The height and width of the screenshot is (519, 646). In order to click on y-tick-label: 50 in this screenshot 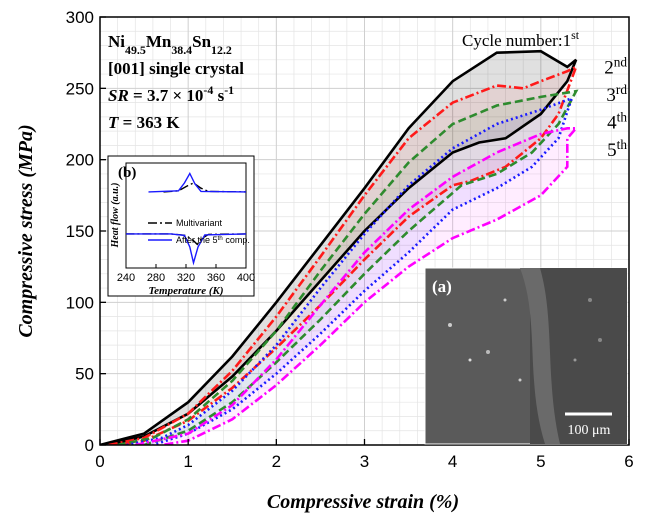, I will do `click(84, 374)`.